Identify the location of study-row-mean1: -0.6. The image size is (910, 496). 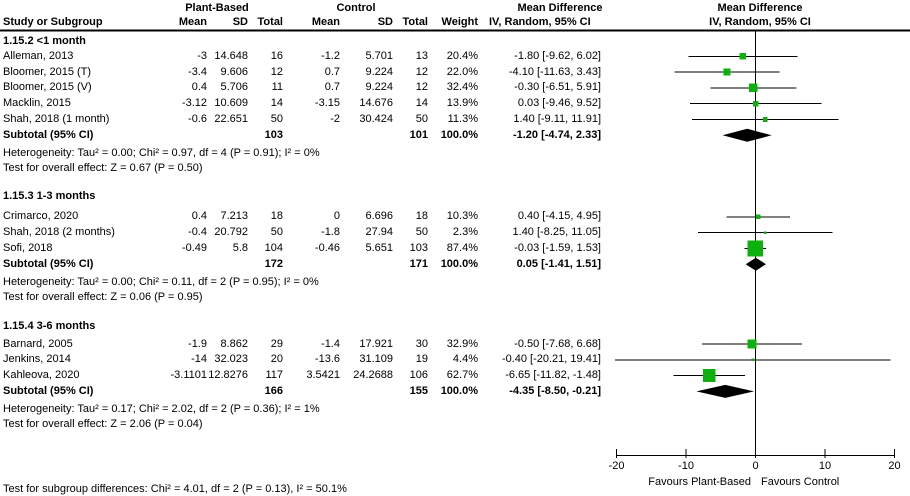
(197, 119).